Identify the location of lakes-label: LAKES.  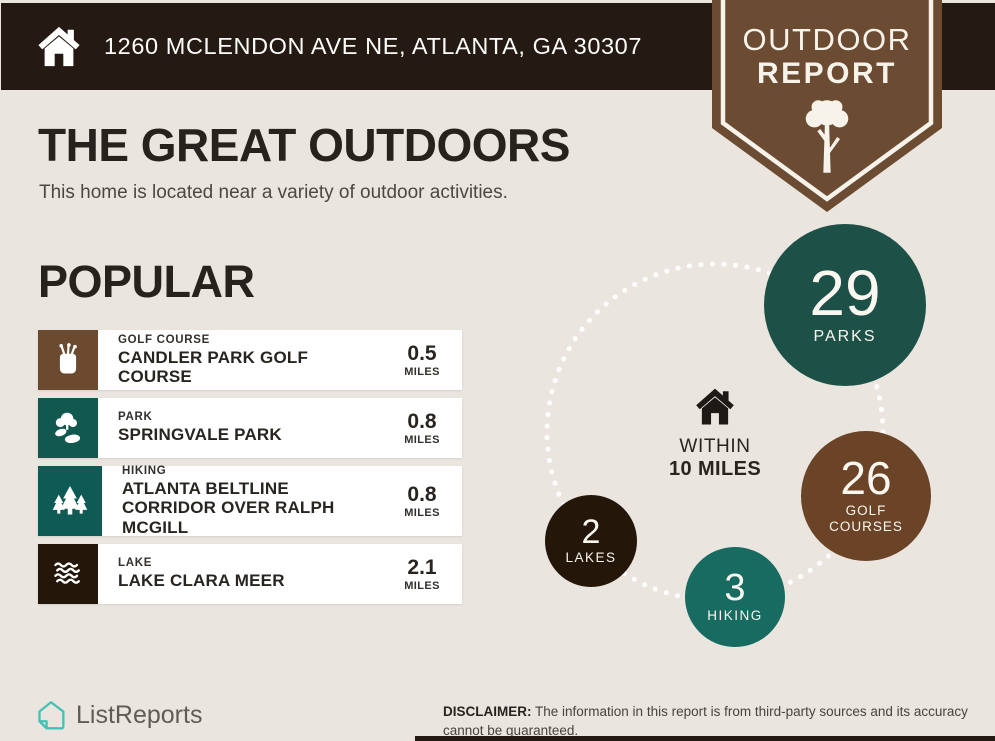
(591, 558).